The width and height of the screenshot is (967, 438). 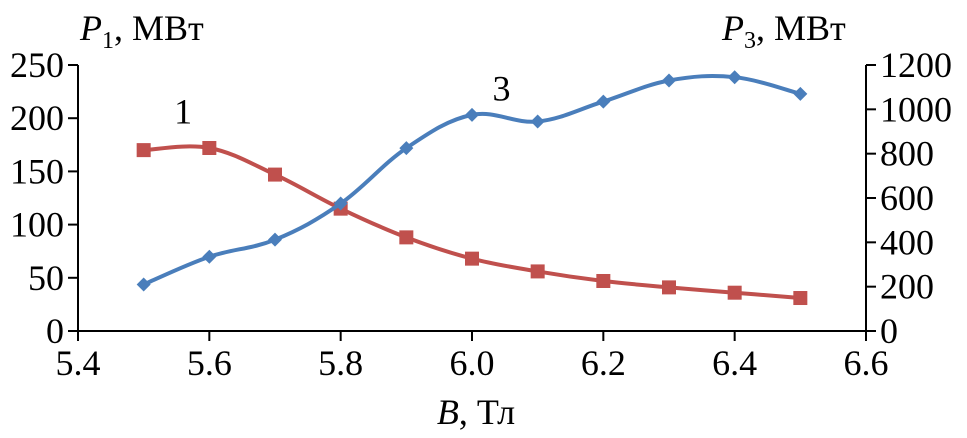 What do you see at coordinates (916, 109) in the screenshot?
I see `right-y-tick-label: 1000` at bounding box center [916, 109].